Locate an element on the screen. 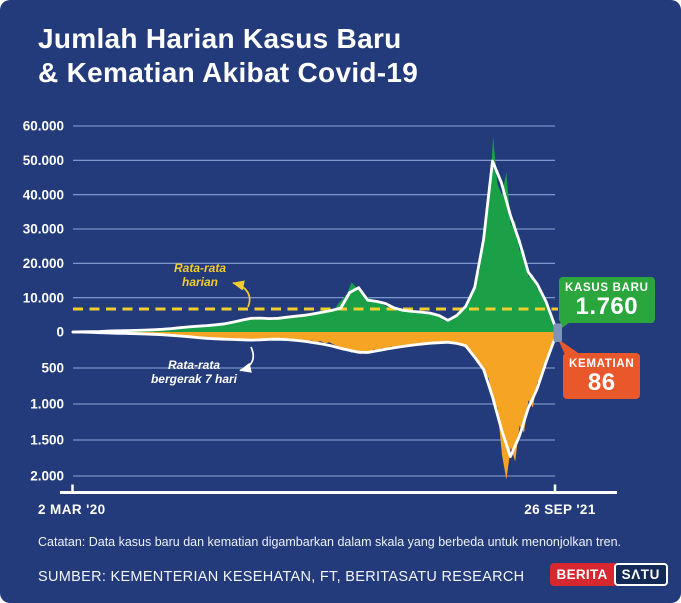  series-endpoint-marker is located at coordinates (557, 332).